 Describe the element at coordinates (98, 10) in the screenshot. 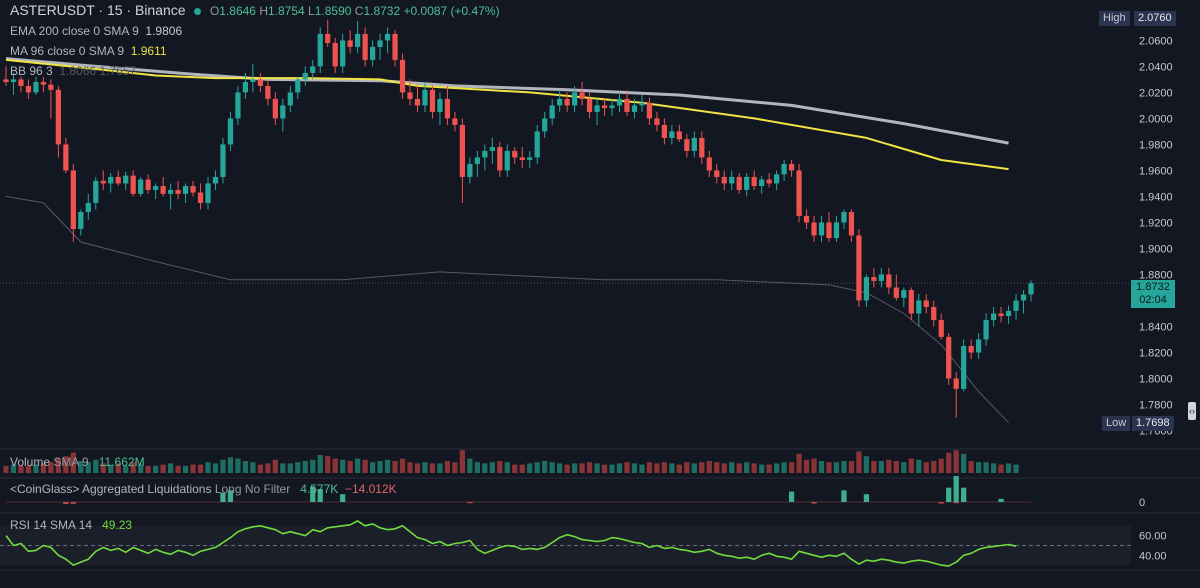

I see `symbol-title: ASTERUSDT · 15 · Binance` at that location.